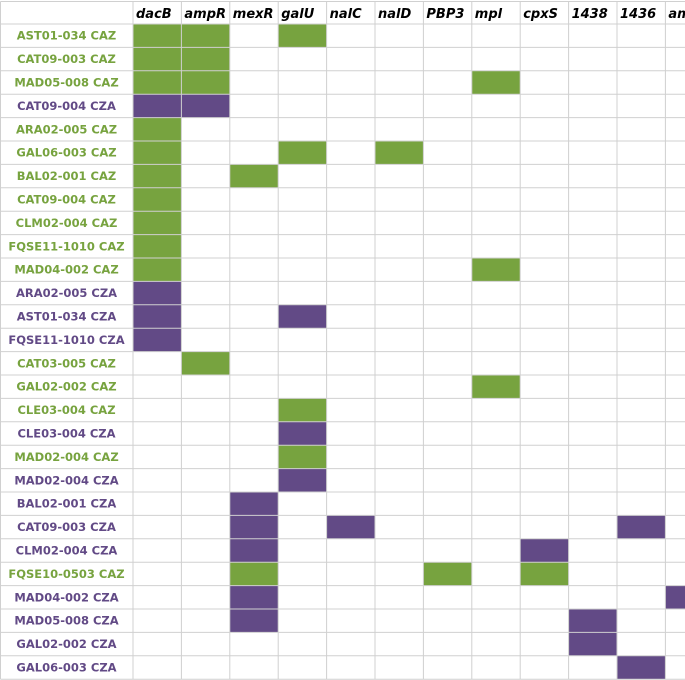 This screenshot has height=680, width=685. What do you see at coordinates (253, 14) in the screenshot?
I see `column-header-mexR: mexR` at bounding box center [253, 14].